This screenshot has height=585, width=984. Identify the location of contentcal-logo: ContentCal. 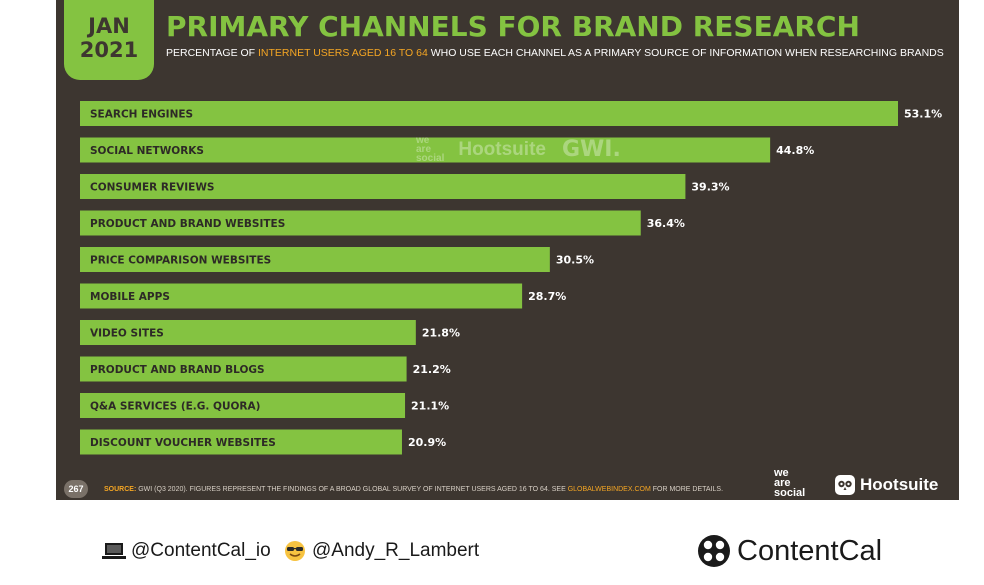
(789, 551).